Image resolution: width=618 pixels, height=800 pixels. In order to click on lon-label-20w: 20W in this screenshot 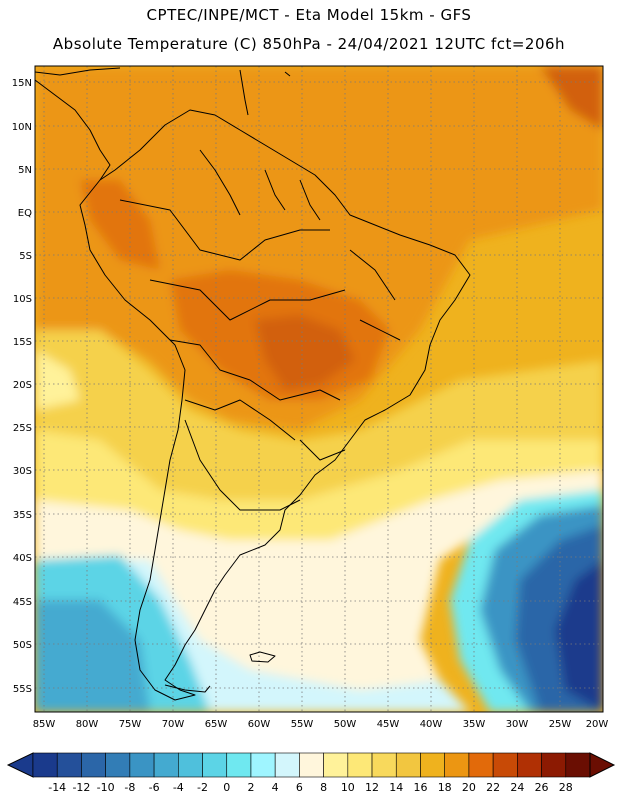, I will do `click(597, 724)`.